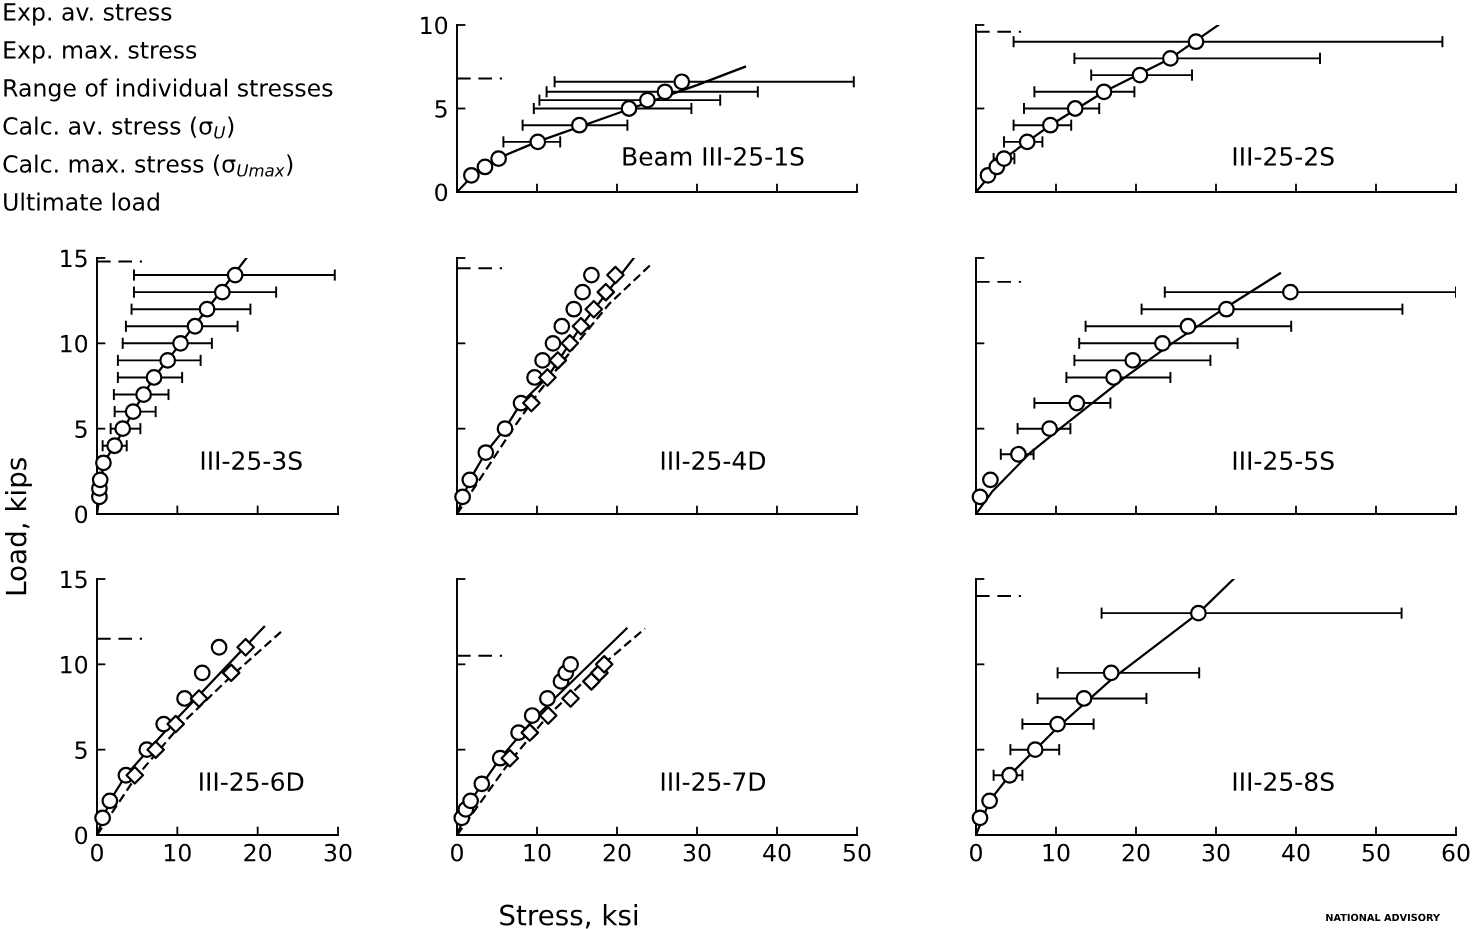 Image resolution: width=1480 pixels, height=929 pixels. What do you see at coordinates (148, 165) in the screenshot?
I see `text: Calc. max. stress (σ$_{Umax}$)` at bounding box center [148, 165].